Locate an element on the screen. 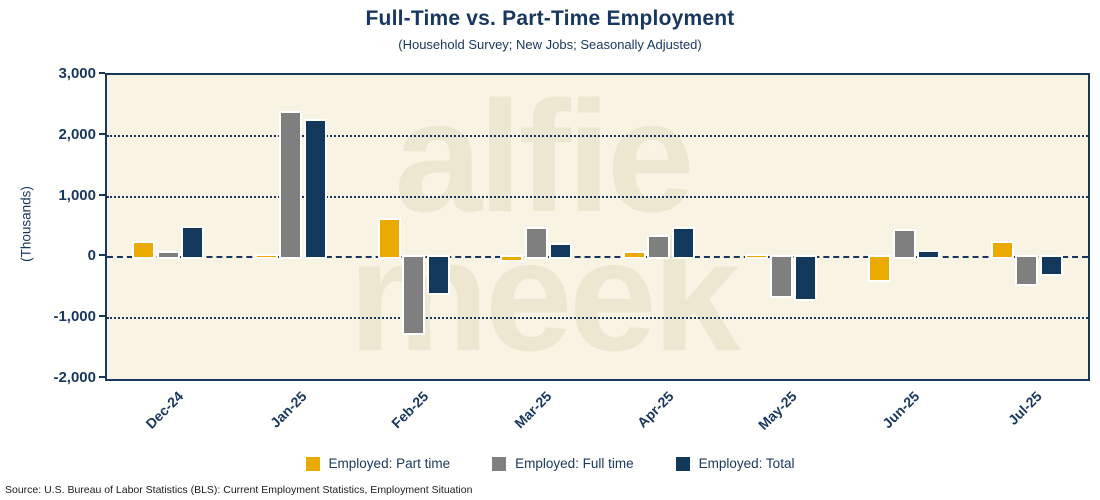 The image size is (1100, 500). legend-item: Employed: Total is located at coordinates (735, 463).